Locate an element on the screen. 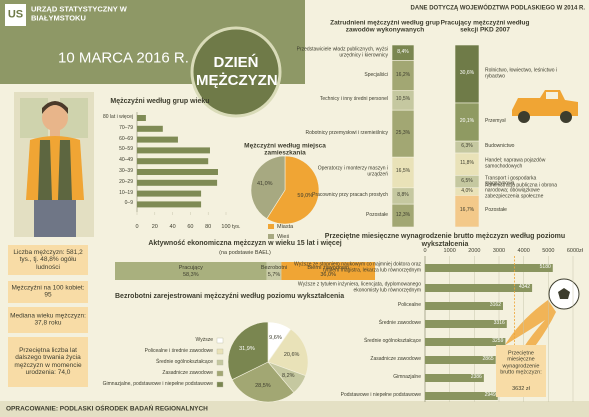  shirt is located at coordinates (55, 168).